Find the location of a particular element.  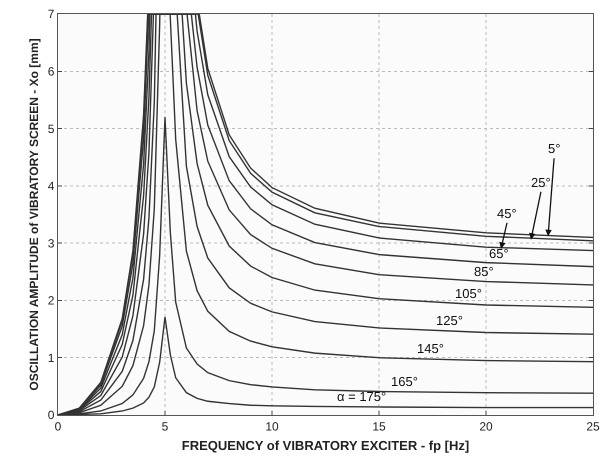

annotation: 5° is located at coordinates (554, 148).